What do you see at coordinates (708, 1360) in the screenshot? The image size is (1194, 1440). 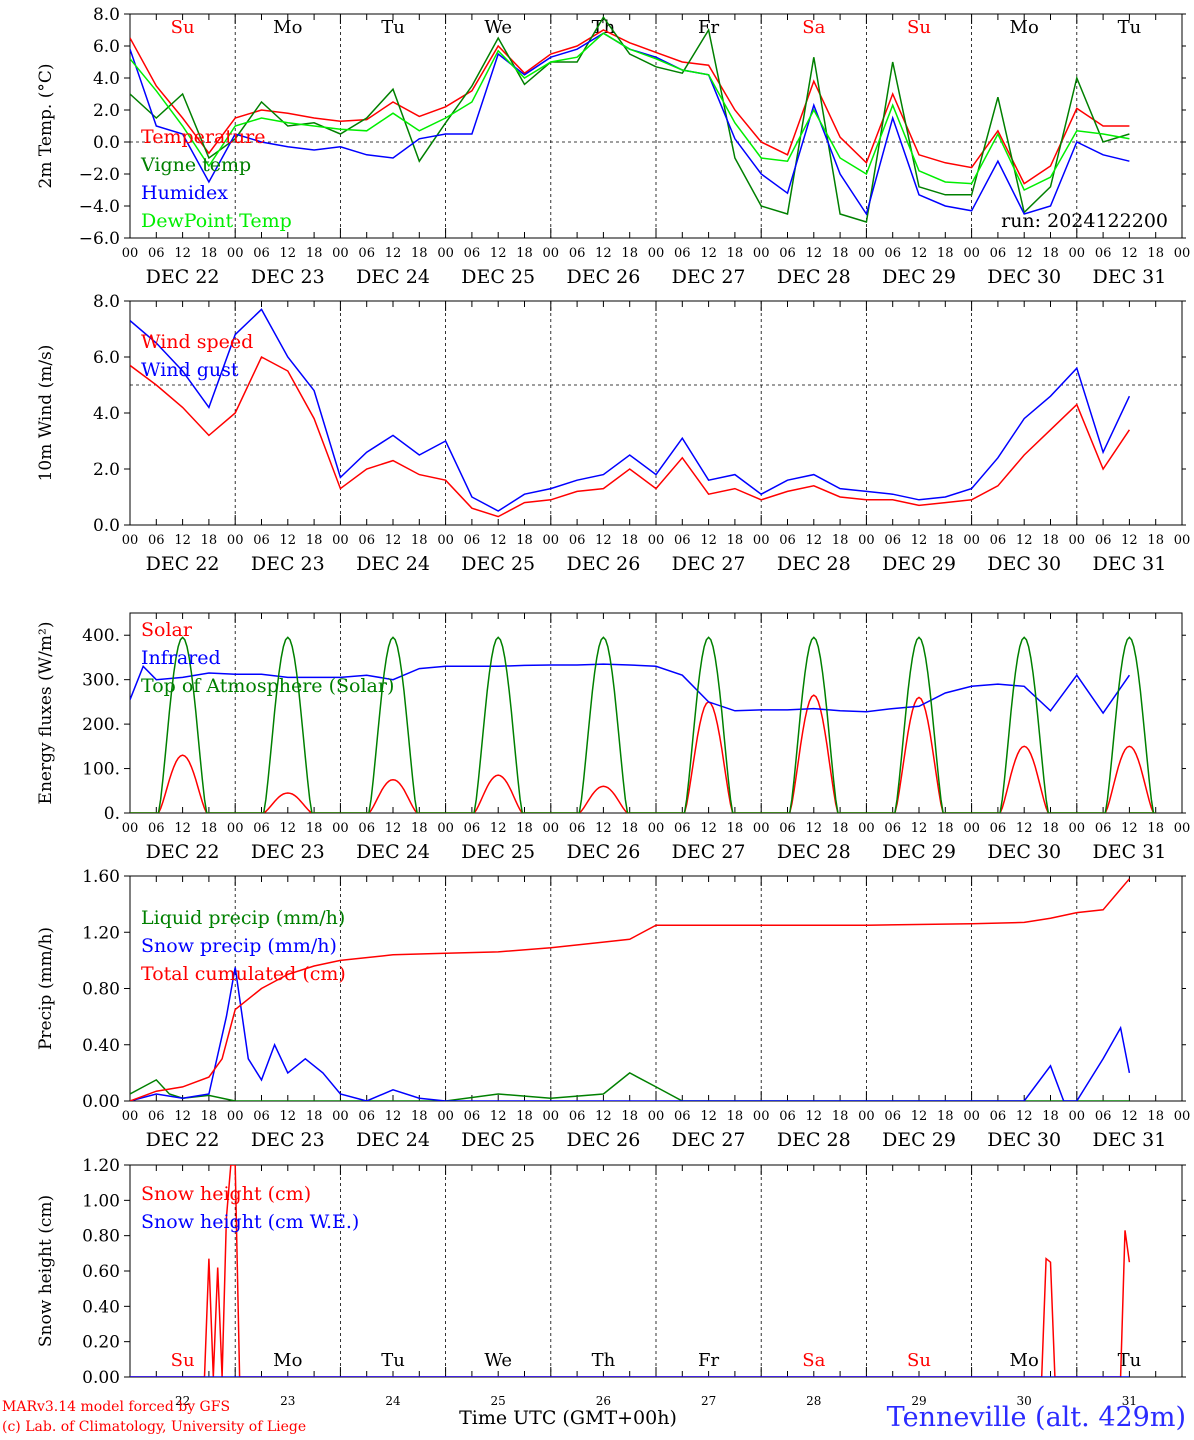 I see `weekday-label: Fr` at bounding box center [708, 1360].